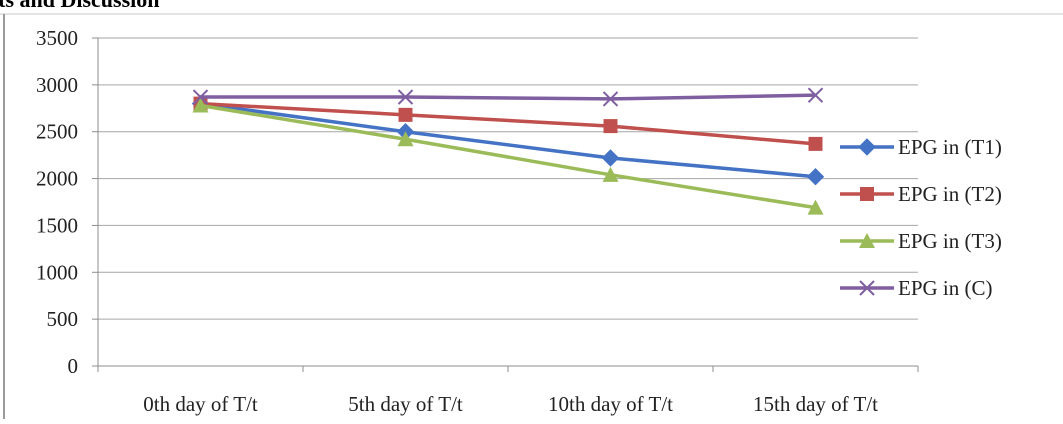 The height and width of the screenshot is (424, 1063). Describe the element at coordinates (73, 366) in the screenshot. I see `y-tick-label: 0` at that location.